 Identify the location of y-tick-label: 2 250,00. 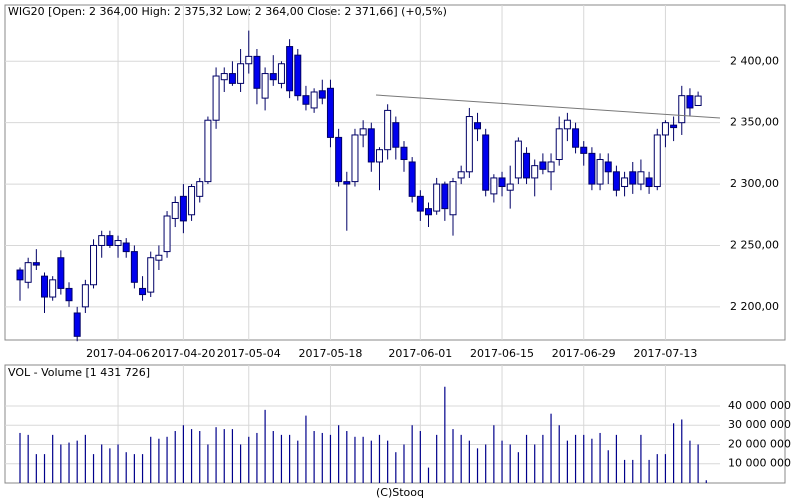
(754, 244).